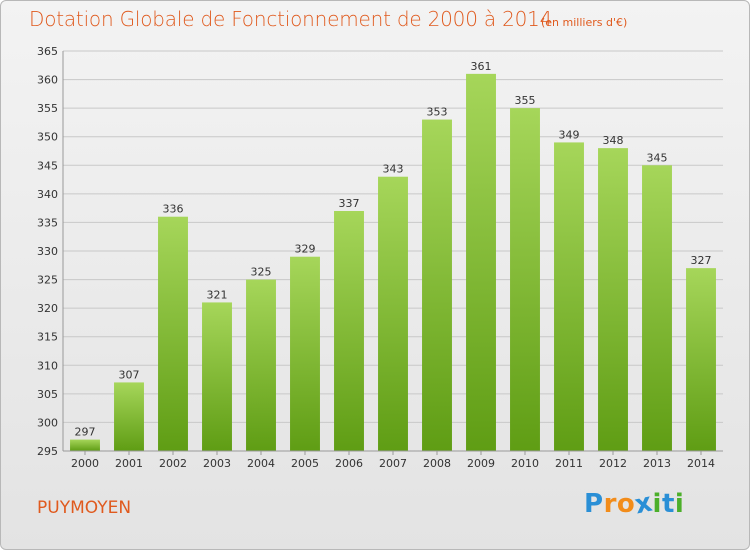 The image size is (750, 550). What do you see at coordinates (129, 374) in the screenshot?
I see `bar-value-label: 307` at bounding box center [129, 374].